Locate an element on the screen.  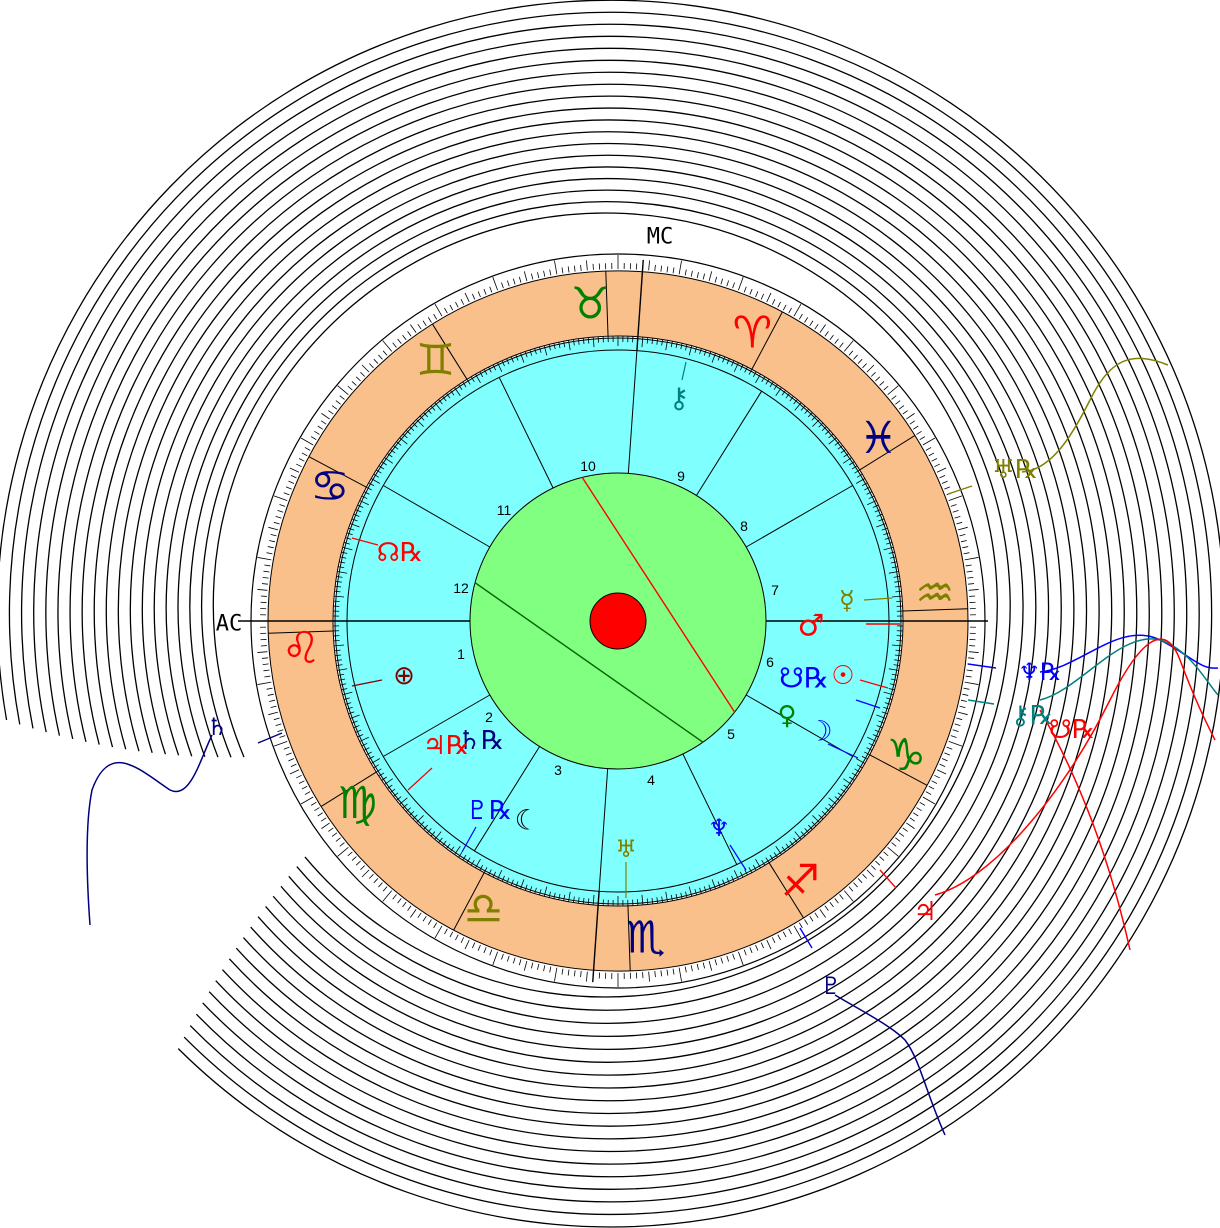
sun-icon: ☉ is located at coordinates (842, 676).